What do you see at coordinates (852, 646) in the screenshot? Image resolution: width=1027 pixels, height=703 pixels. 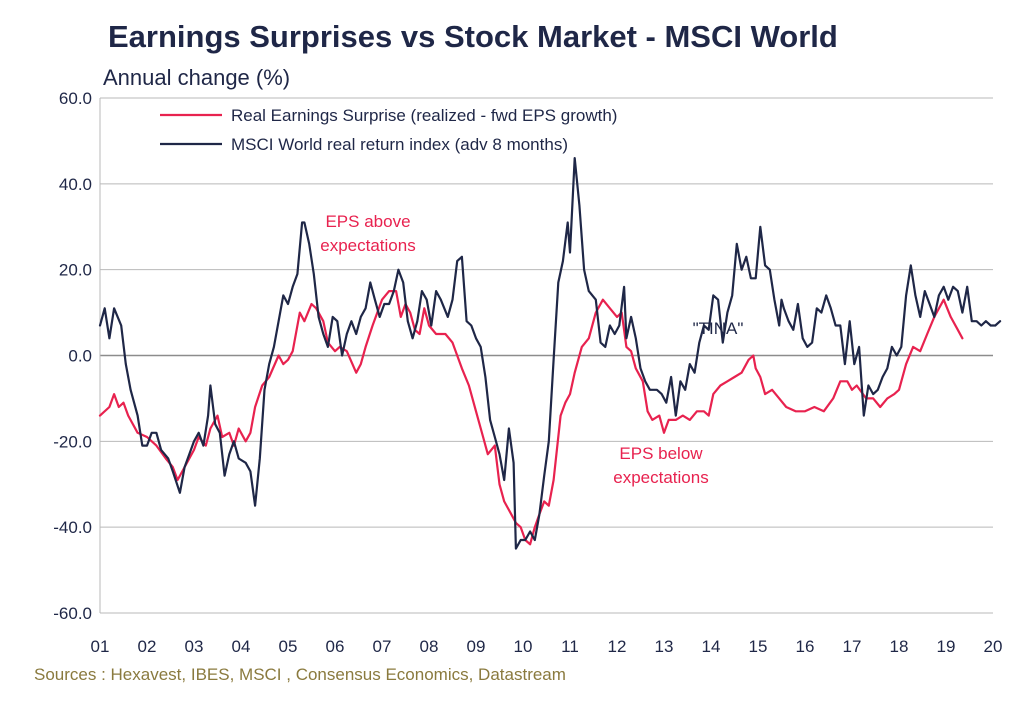 I see `x-tick-label: 17` at bounding box center [852, 646].